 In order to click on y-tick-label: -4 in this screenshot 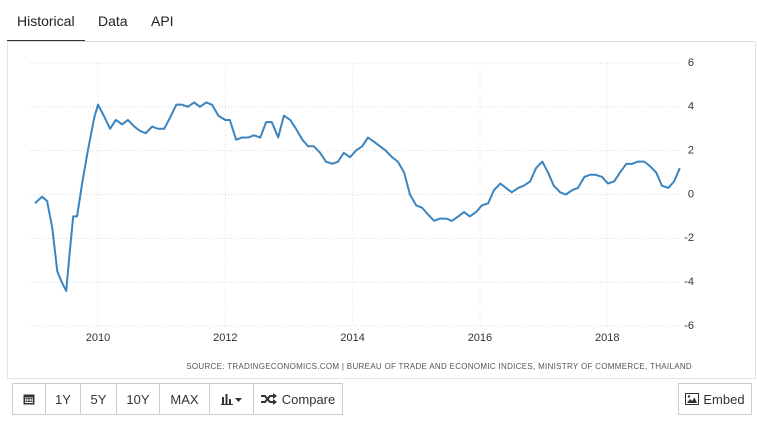, I will do `click(689, 282)`.